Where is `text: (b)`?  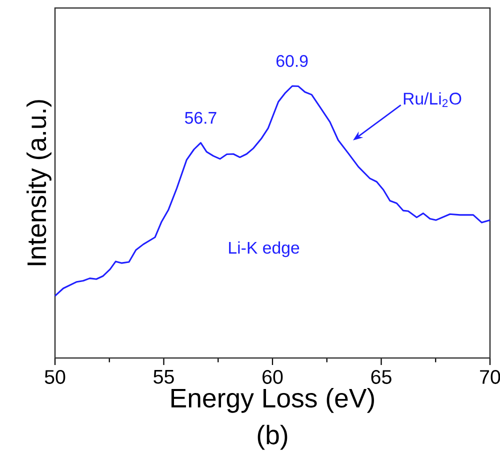 text: (b) is located at coordinates (273, 437).